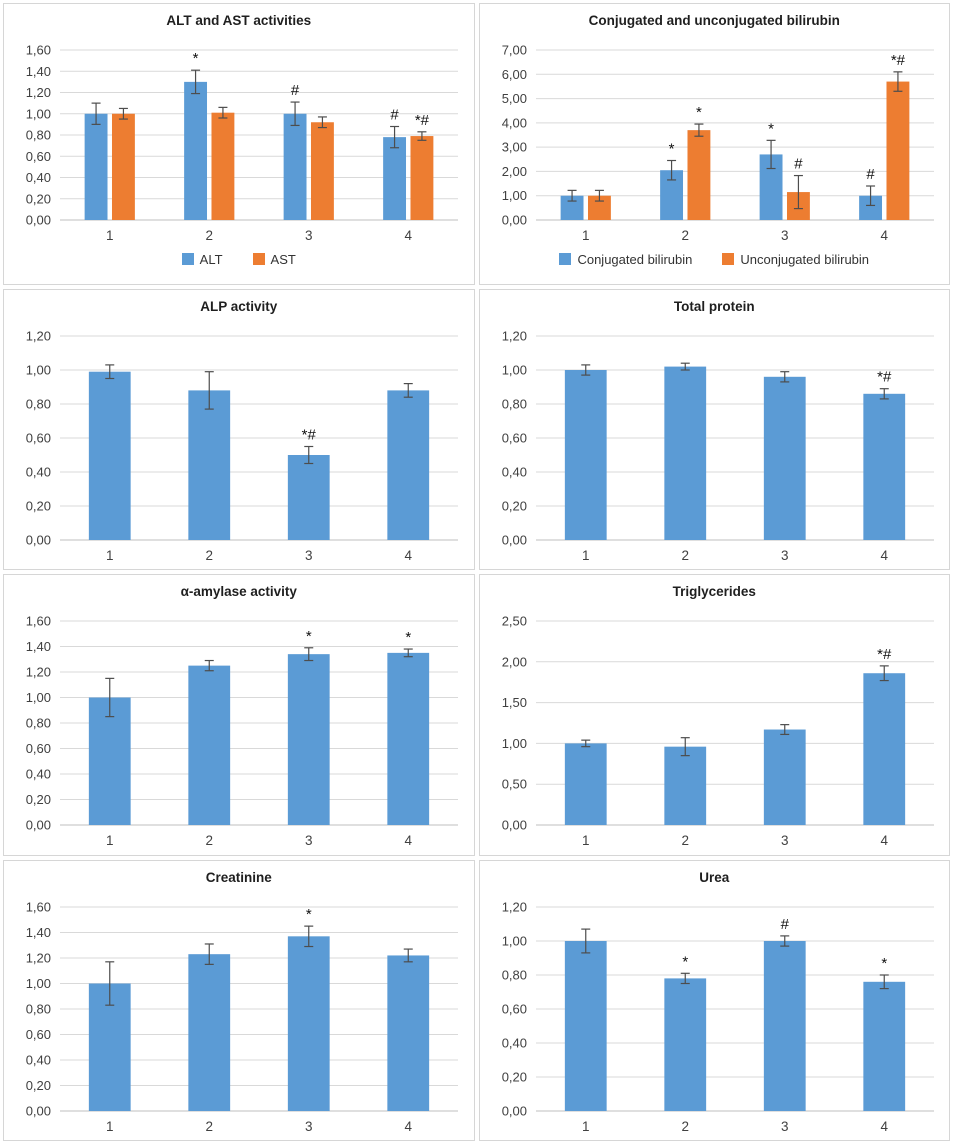  I want to click on legend-label: ALT, so click(211, 259).